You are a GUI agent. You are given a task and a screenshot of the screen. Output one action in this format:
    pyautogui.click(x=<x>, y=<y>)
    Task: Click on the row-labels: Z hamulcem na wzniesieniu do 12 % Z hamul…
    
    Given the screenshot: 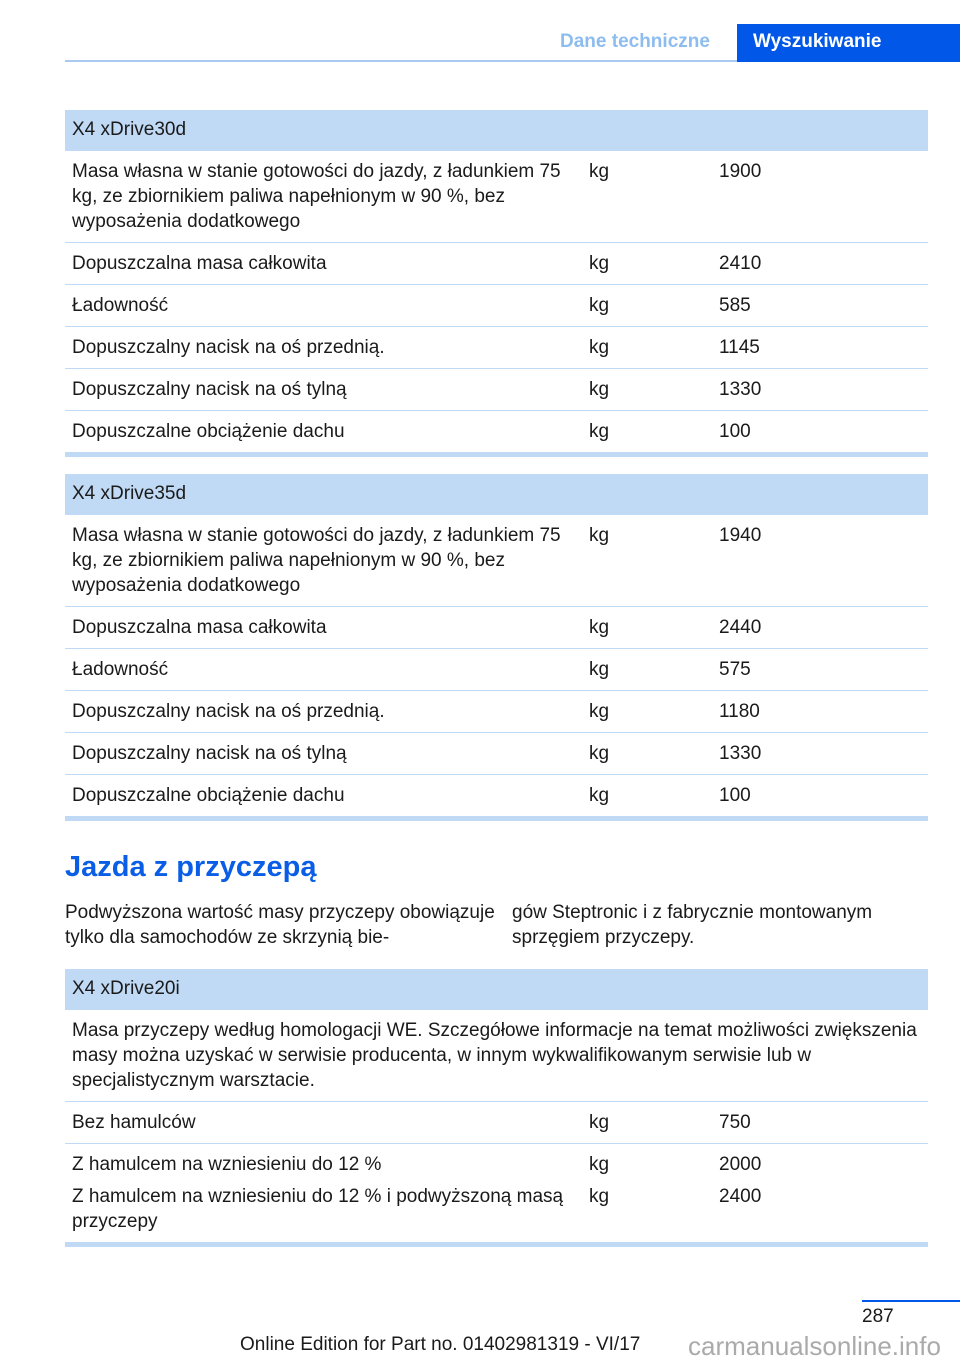 What is the action you would take?
    pyautogui.click(x=330, y=1193)
    